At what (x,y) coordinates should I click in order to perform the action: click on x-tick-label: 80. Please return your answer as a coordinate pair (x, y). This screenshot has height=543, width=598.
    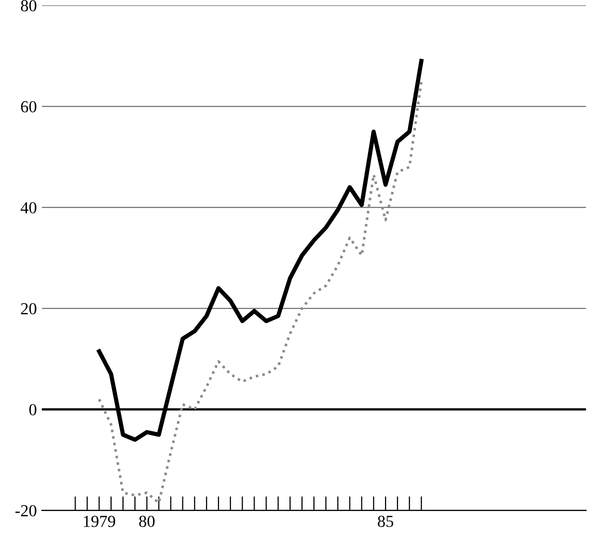
    Looking at the image, I should click on (147, 522).